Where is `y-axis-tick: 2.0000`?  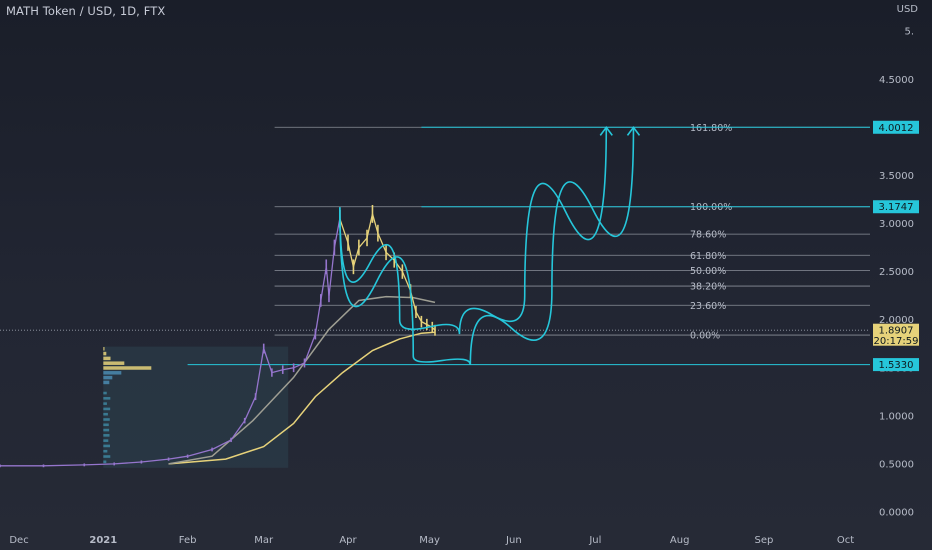
y-axis-tick: 2.0000 is located at coordinates (896, 320).